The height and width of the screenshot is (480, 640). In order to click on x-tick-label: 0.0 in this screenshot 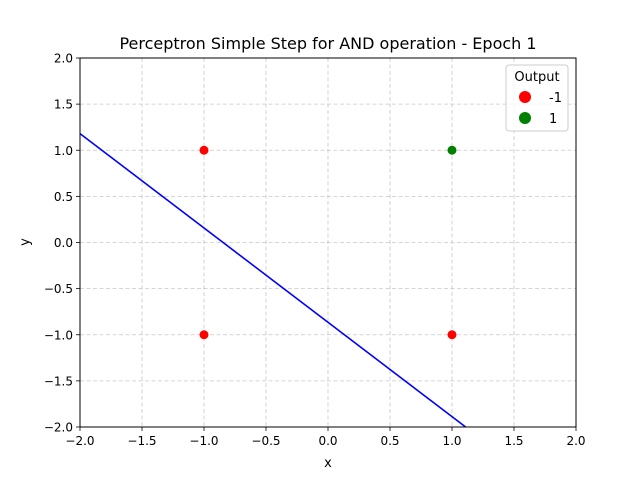, I will do `click(327, 441)`.